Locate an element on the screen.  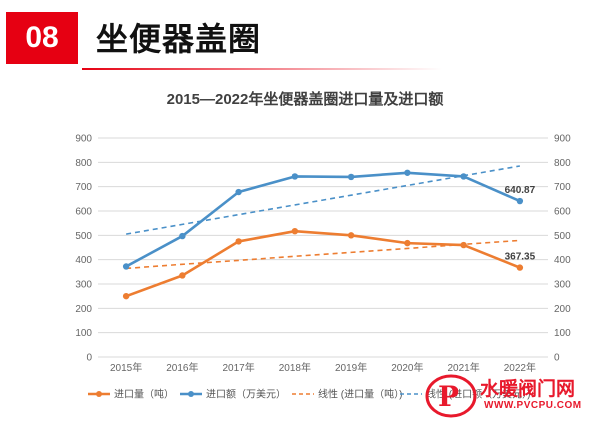
site-watermark: P 水暖阀门网 WWW.PVCPU.COM is located at coordinates (509, 396).